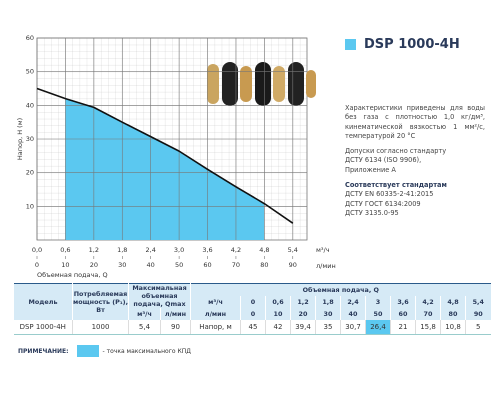 This screenshot has width=500, height=400. What do you see at coordinates (215, 327) in the screenshot?
I see `cell: Напор, м` at bounding box center [215, 327].